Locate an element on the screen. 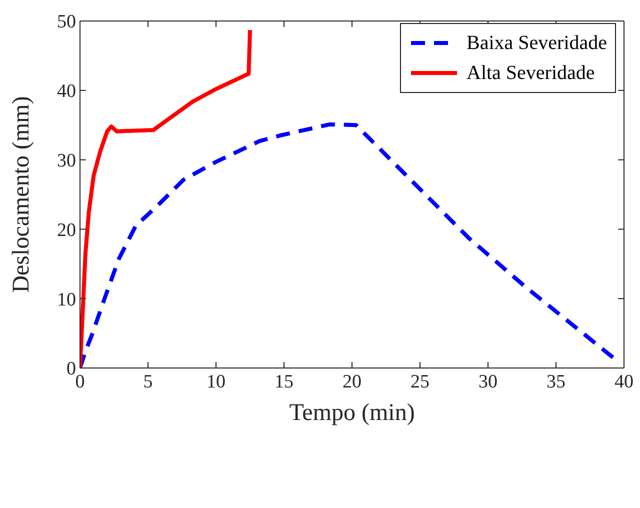 The height and width of the screenshot is (508, 640). y-tick-label: 40 is located at coordinates (66, 91).